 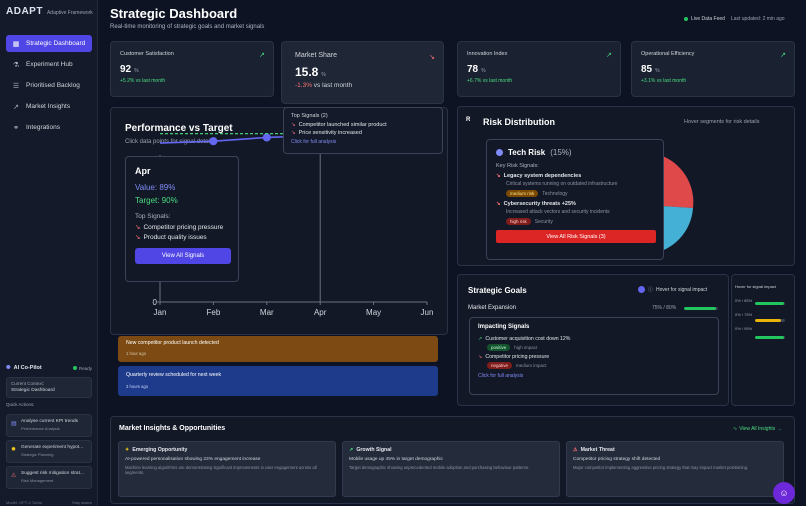 What do you see at coordinates (28, 383) in the screenshot?
I see `context-label: Current Context:` at bounding box center [28, 383].